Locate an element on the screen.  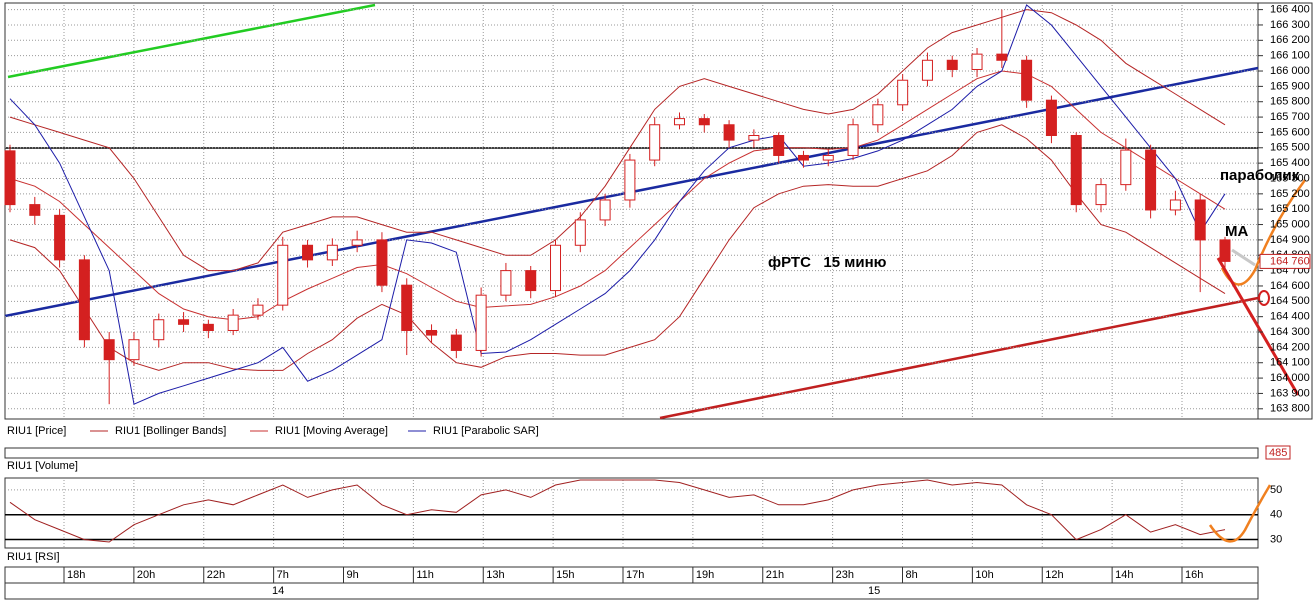
rsi-panel is located at coordinates (631, 513).